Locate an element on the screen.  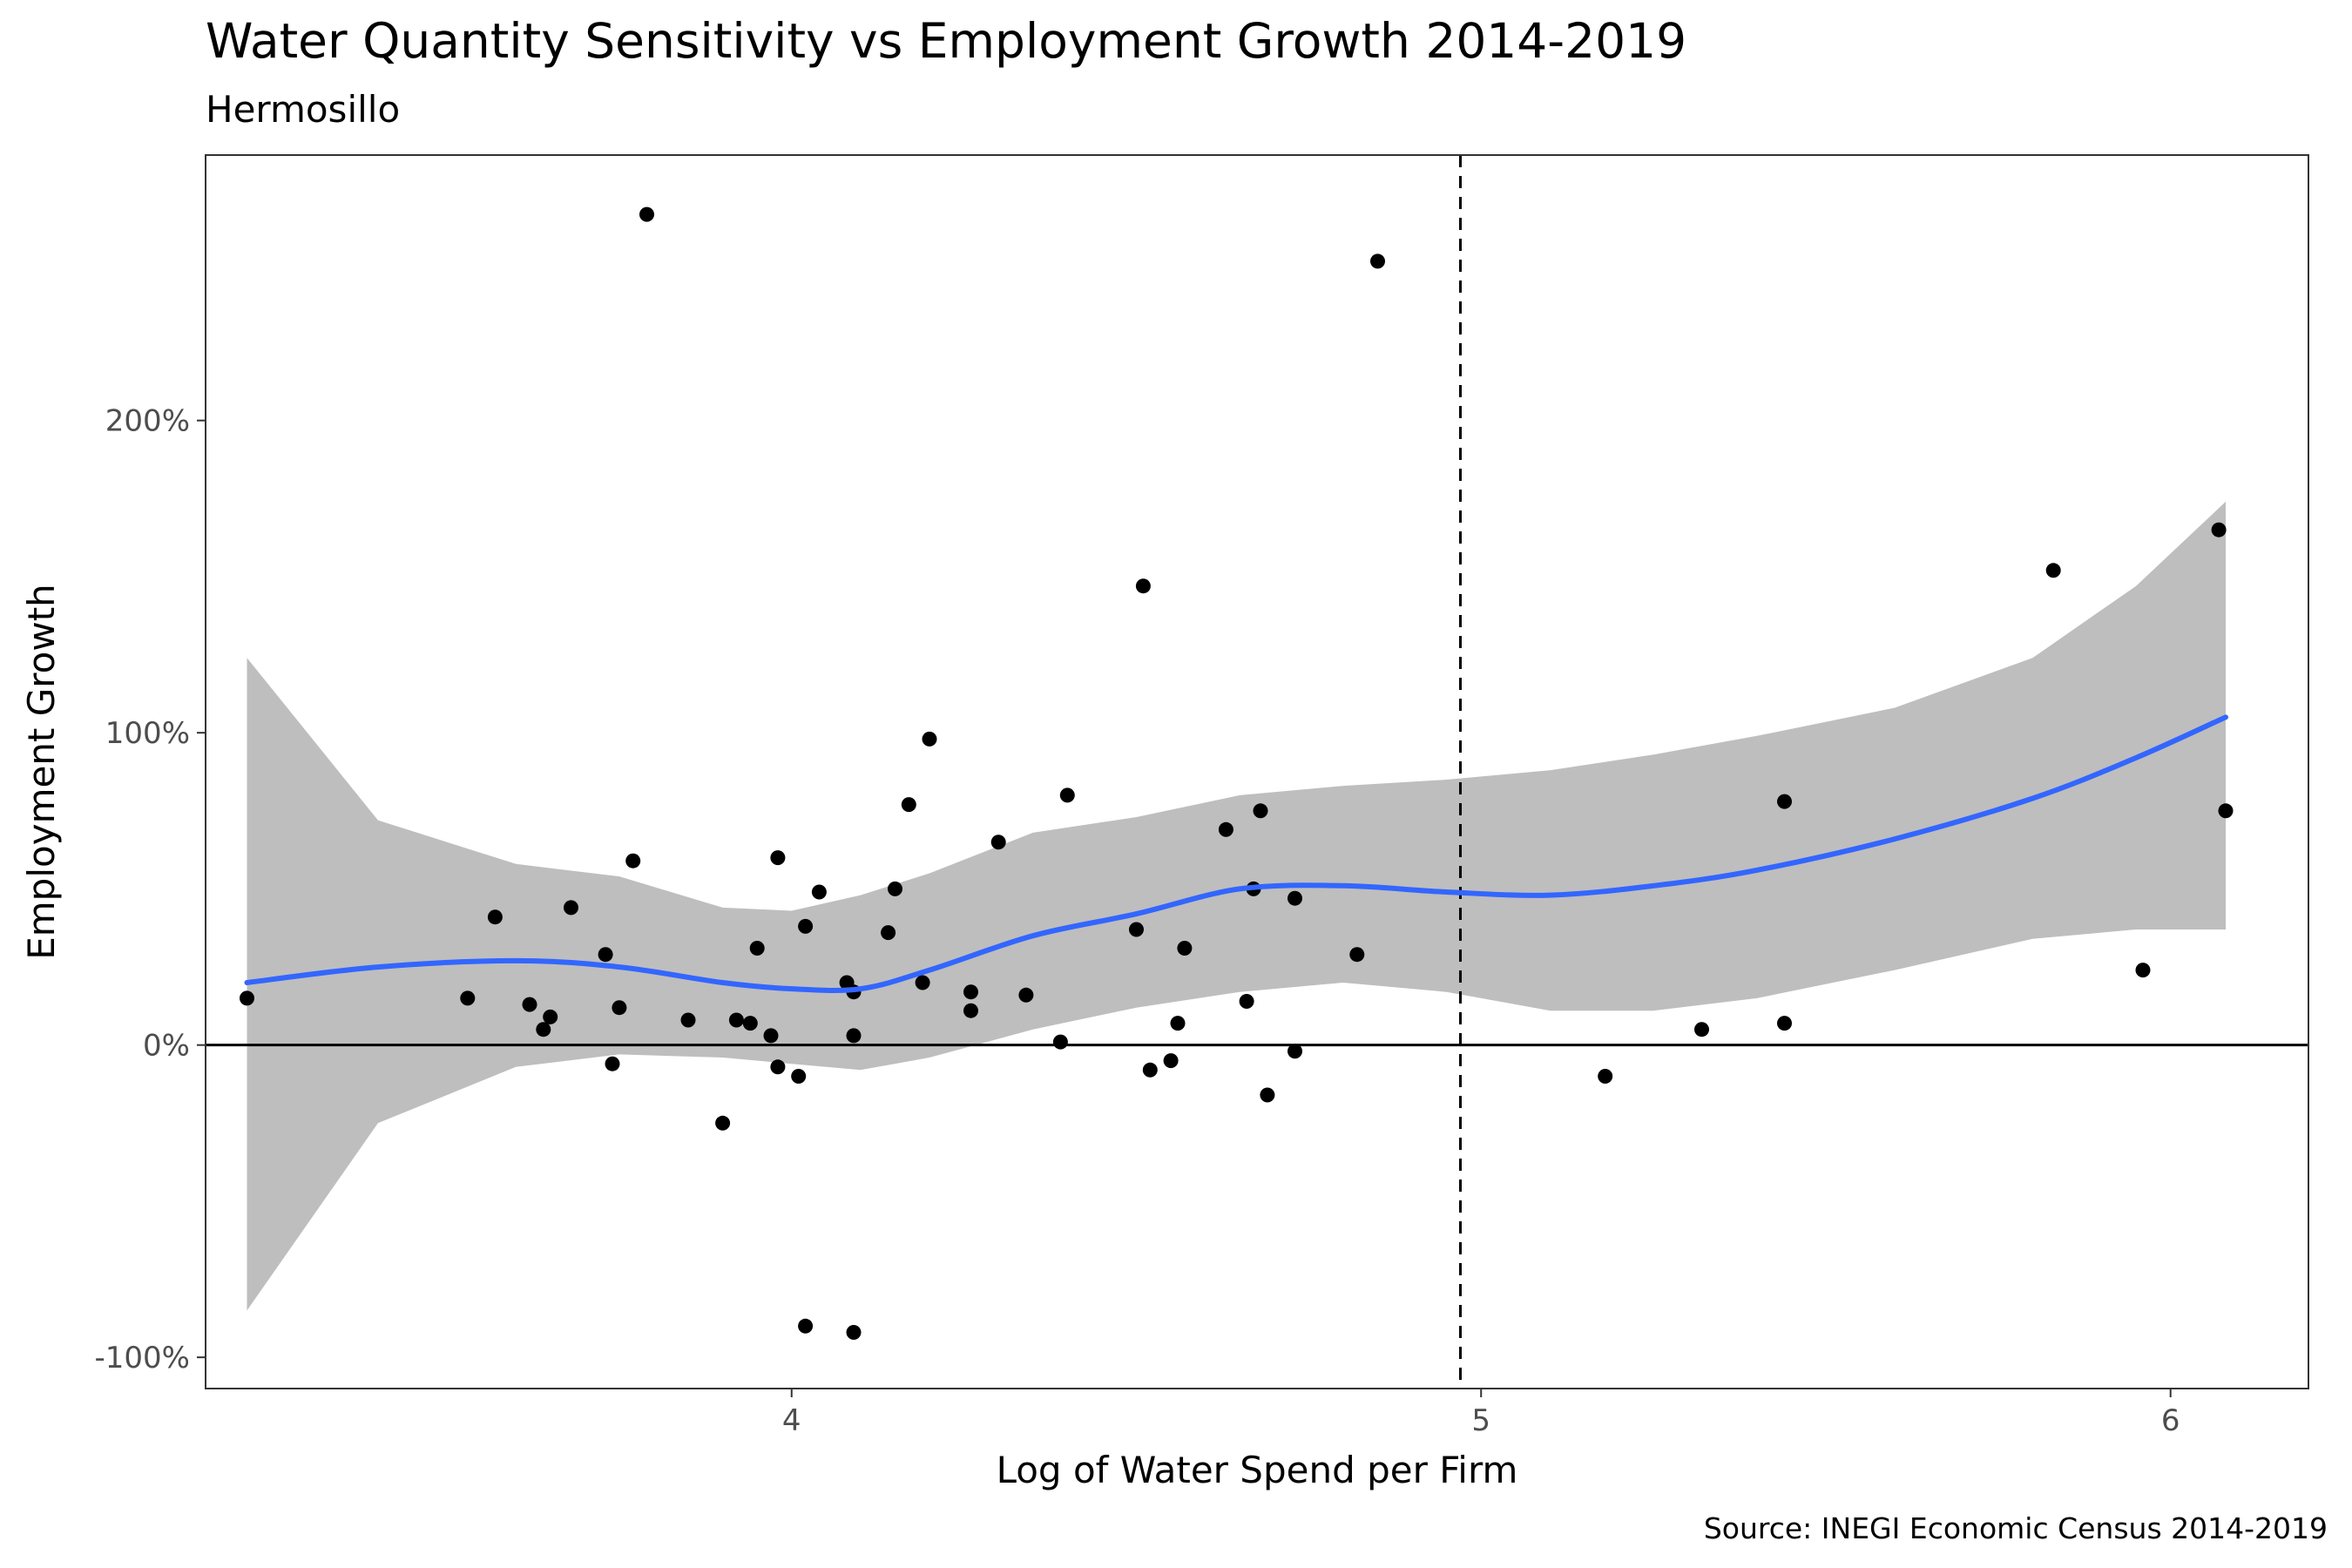
x-axis-title: Log of Water Spend per Firm is located at coordinates (1257, 1470).